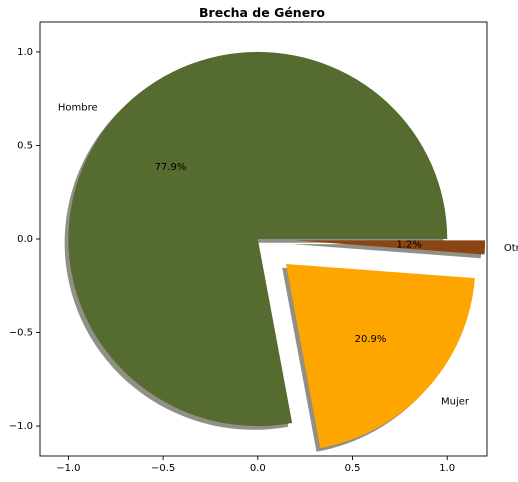  I want to click on y-axis: 1.0 0.5 0.0 −0.5 −1.0, so click(24, 239).